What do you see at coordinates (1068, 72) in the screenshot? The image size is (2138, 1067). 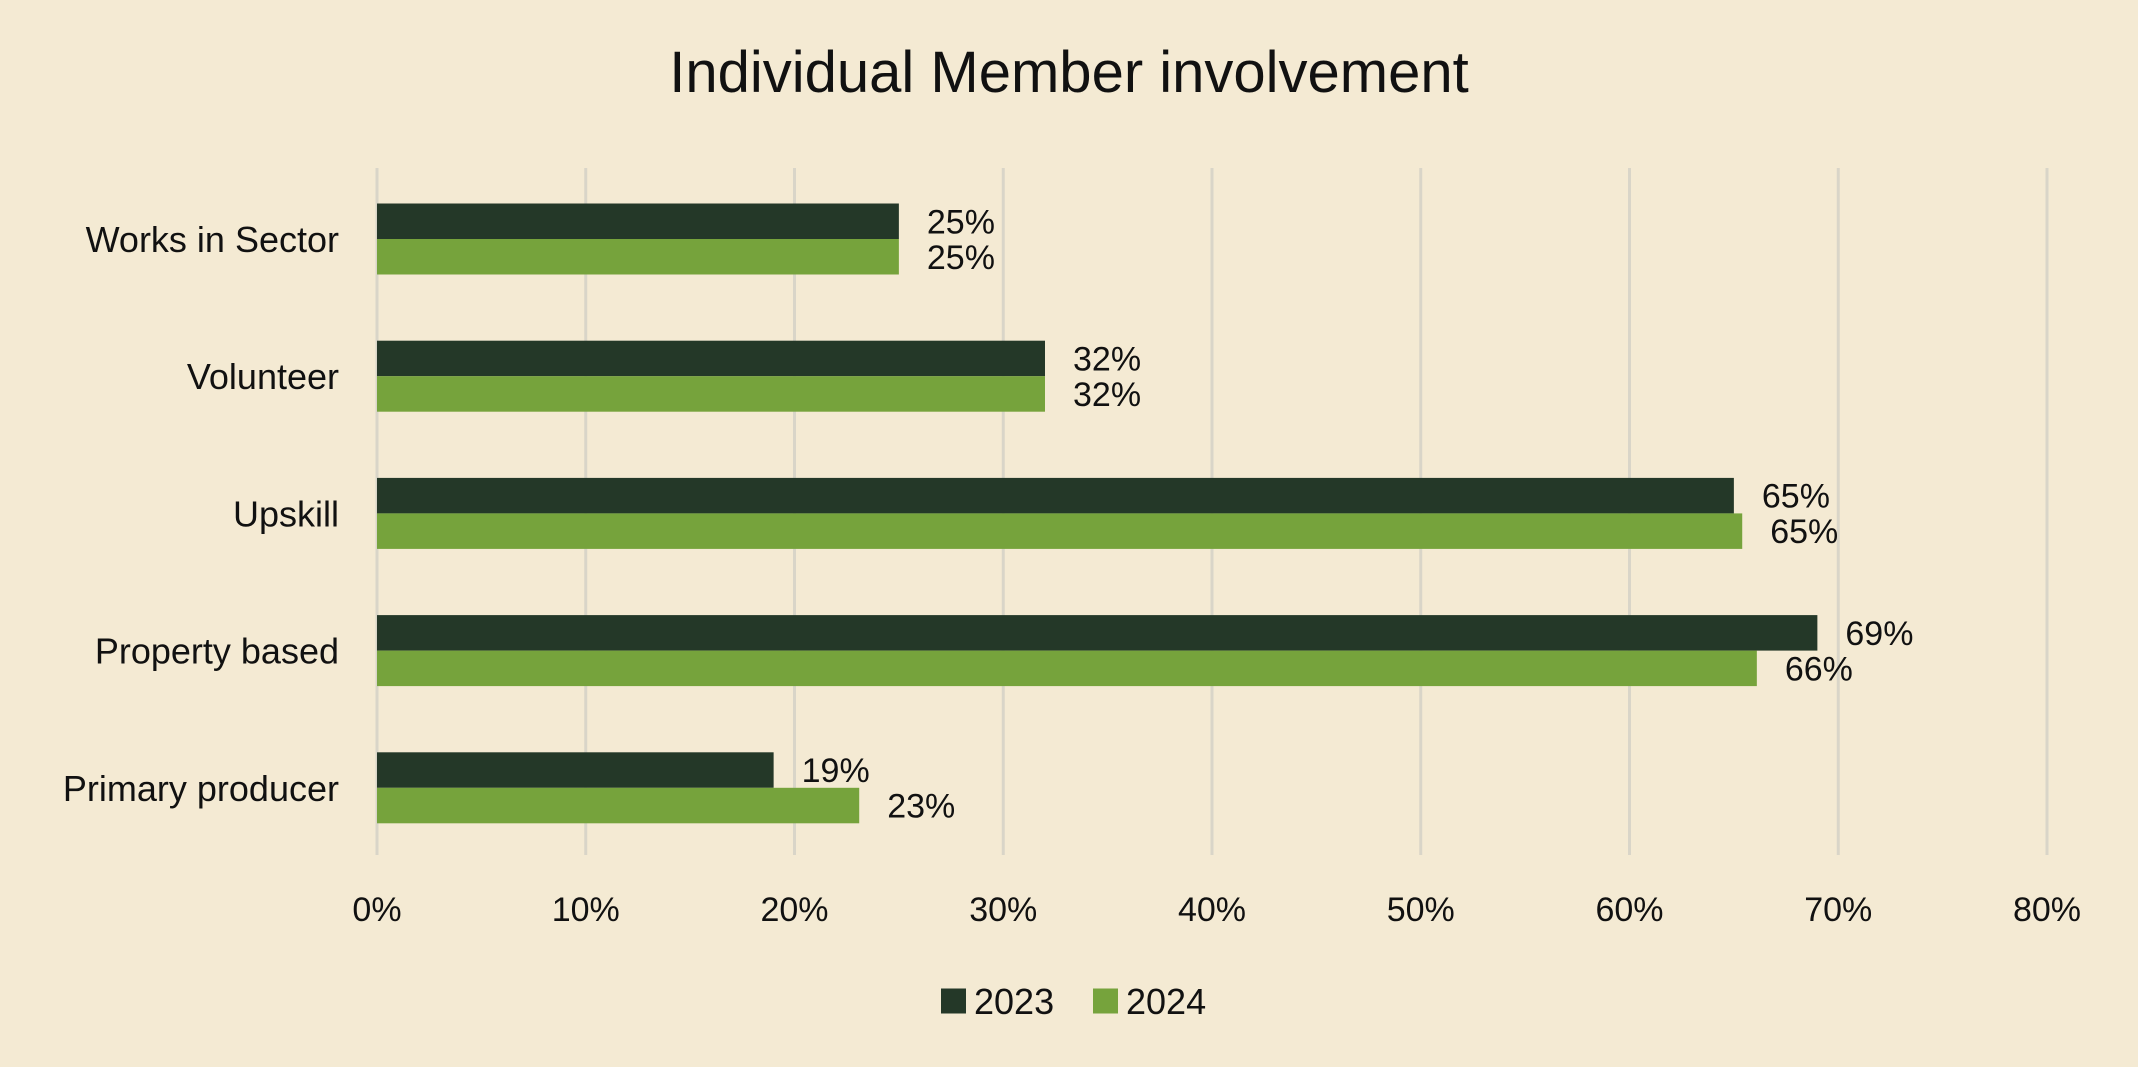 I see `chart-title: Individual Member involvement` at bounding box center [1068, 72].